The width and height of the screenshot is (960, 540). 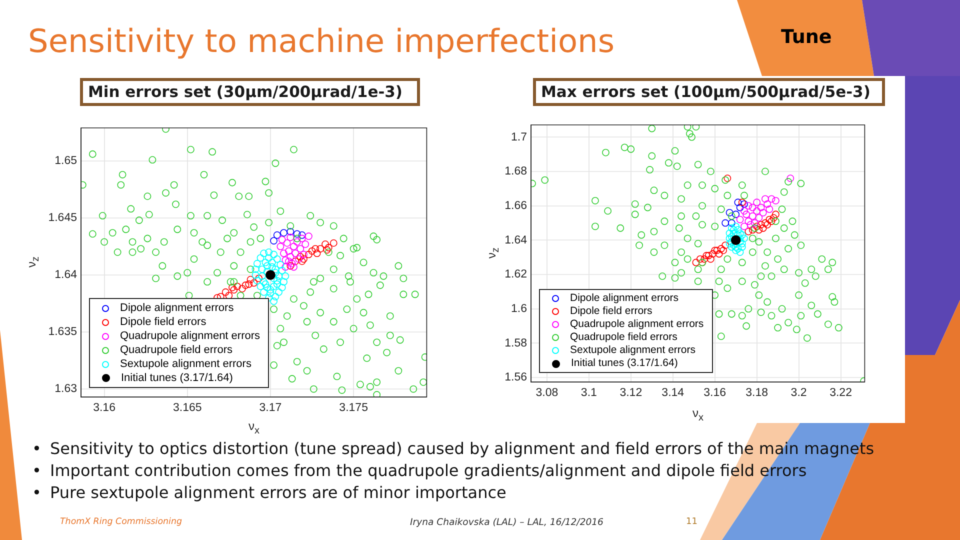 What do you see at coordinates (519, 309) in the screenshot?
I see `y-tick-label: 1.6` at bounding box center [519, 309].